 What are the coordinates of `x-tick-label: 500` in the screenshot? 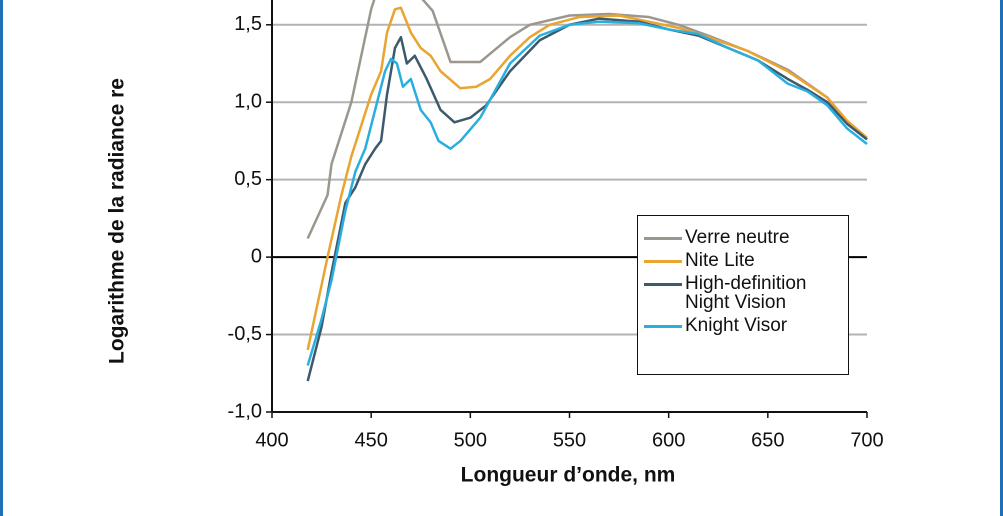 It's located at (470, 440).